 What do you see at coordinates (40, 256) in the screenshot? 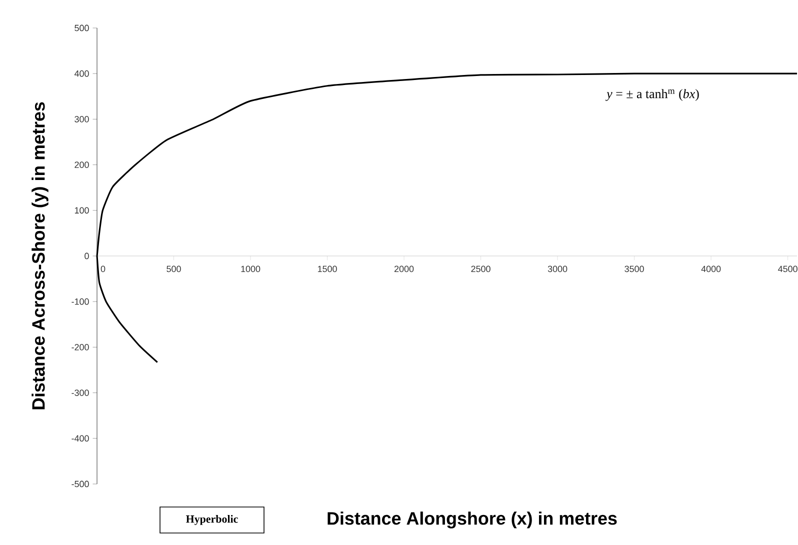
I see `y-axis-title: Distance Across-Shore (y) in metres` at bounding box center [40, 256].